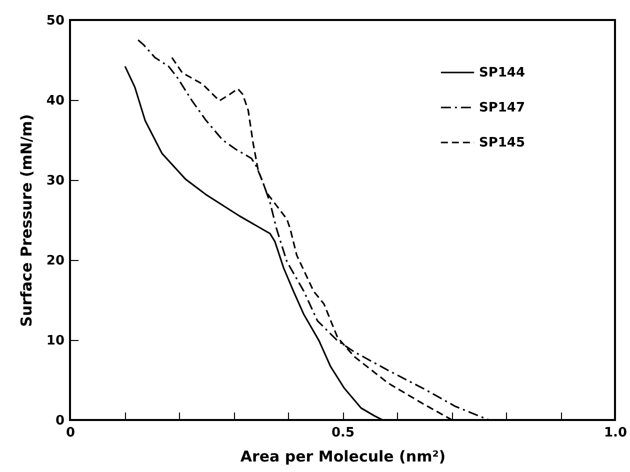  What do you see at coordinates (502, 108) in the screenshot?
I see `legend-label: SP147` at bounding box center [502, 108].